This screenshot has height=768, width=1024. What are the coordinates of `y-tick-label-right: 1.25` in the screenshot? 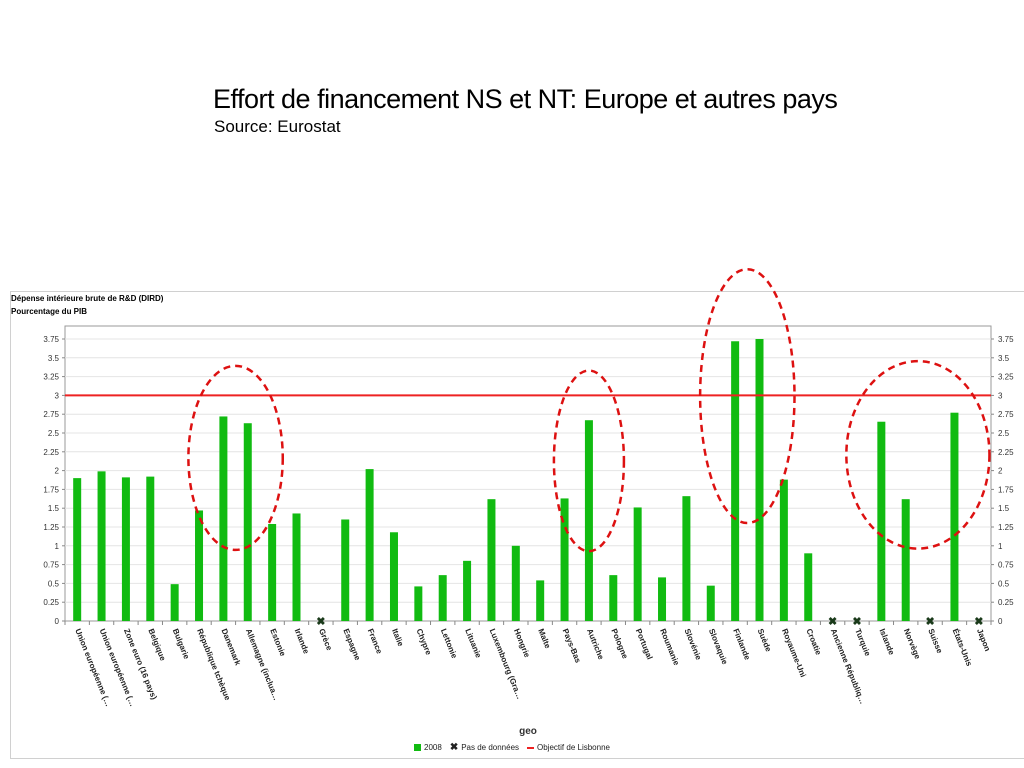 It's located at (1006, 527).